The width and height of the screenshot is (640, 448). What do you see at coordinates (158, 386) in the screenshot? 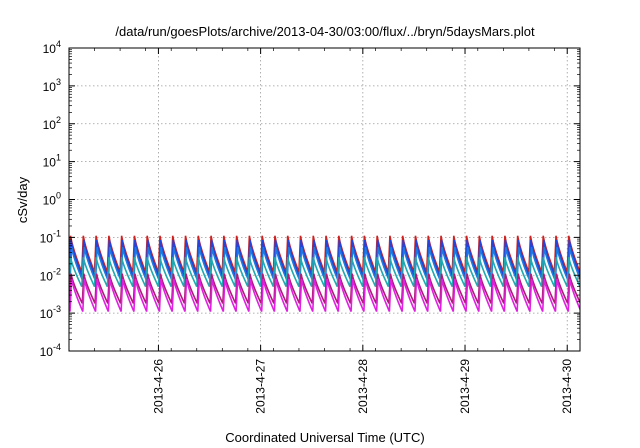
I see `x-tick-label: 2013-4-26` at bounding box center [158, 386].